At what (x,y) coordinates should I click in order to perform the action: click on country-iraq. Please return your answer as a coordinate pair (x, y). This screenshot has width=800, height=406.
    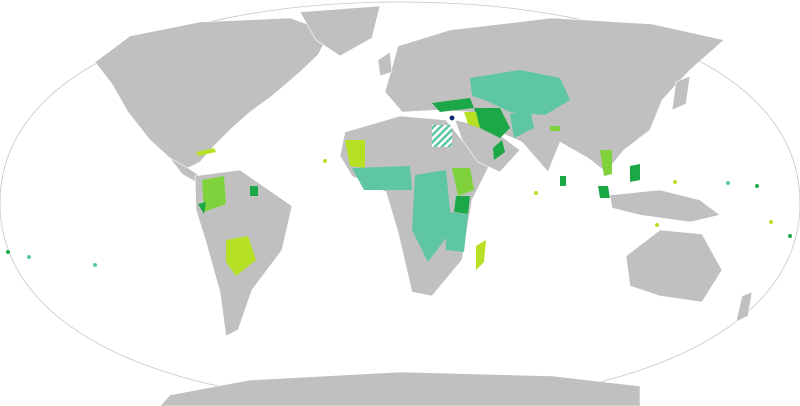
    Looking at the image, I should click on (472, 120).